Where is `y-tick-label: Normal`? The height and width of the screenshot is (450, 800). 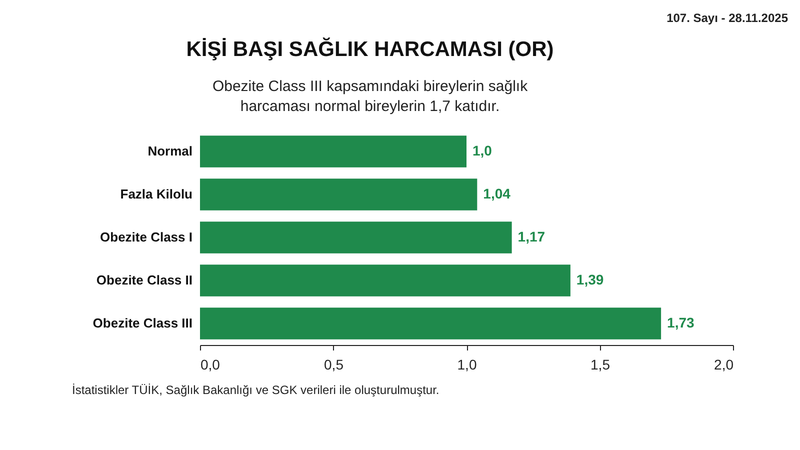
y-tick-label: Normal is located at coordinates (170, 151).